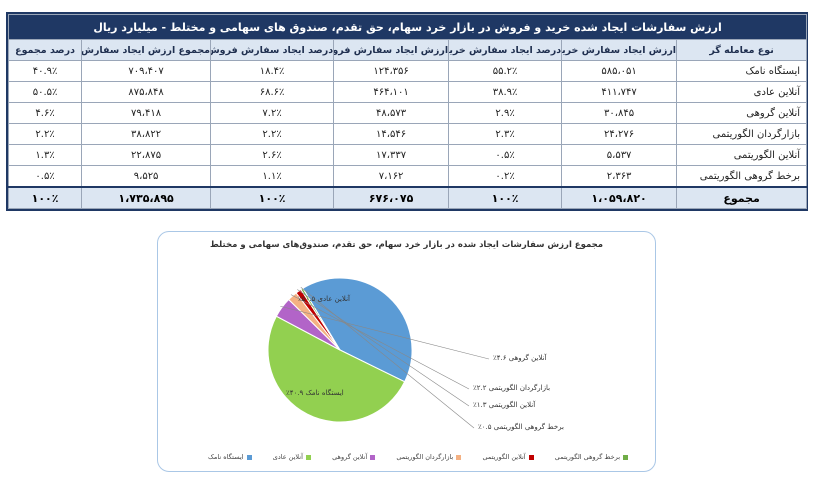 This screenshot has width=815, height=477. I want to click on table-cell: ۲۲،۸۷۵, so click(146, 155).